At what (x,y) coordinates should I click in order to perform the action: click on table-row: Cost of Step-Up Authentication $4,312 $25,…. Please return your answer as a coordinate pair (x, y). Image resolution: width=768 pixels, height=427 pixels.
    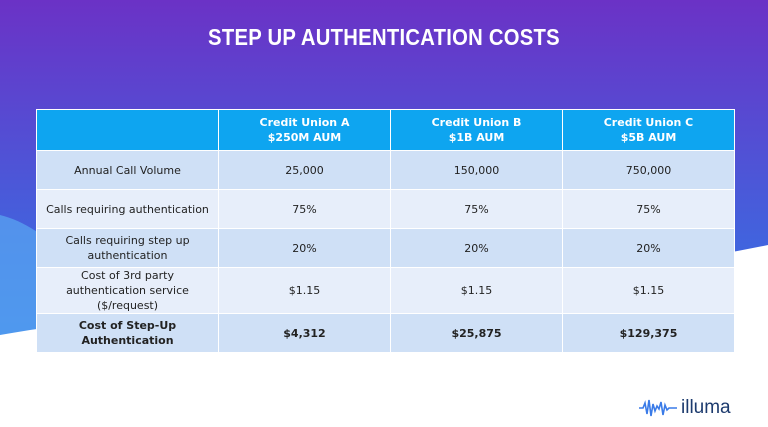
    Looking at the image, I should click on (385, 333).